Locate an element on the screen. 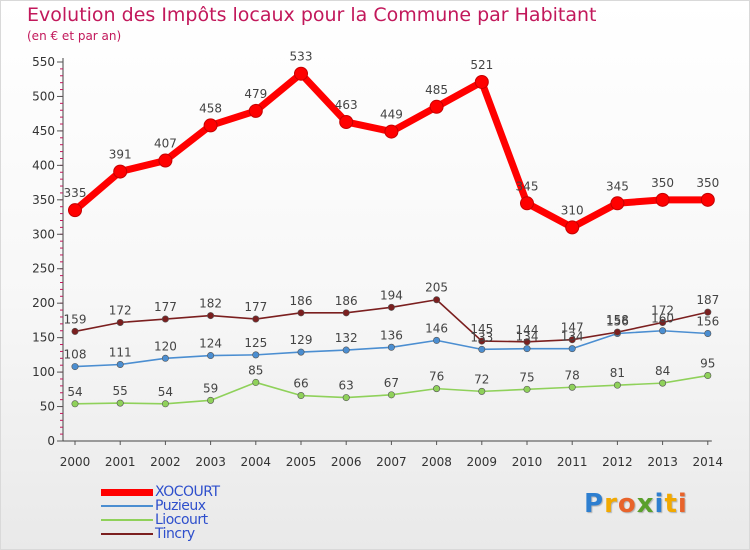  data-label-liocourt: 95 is located at coordinates (707, 364).